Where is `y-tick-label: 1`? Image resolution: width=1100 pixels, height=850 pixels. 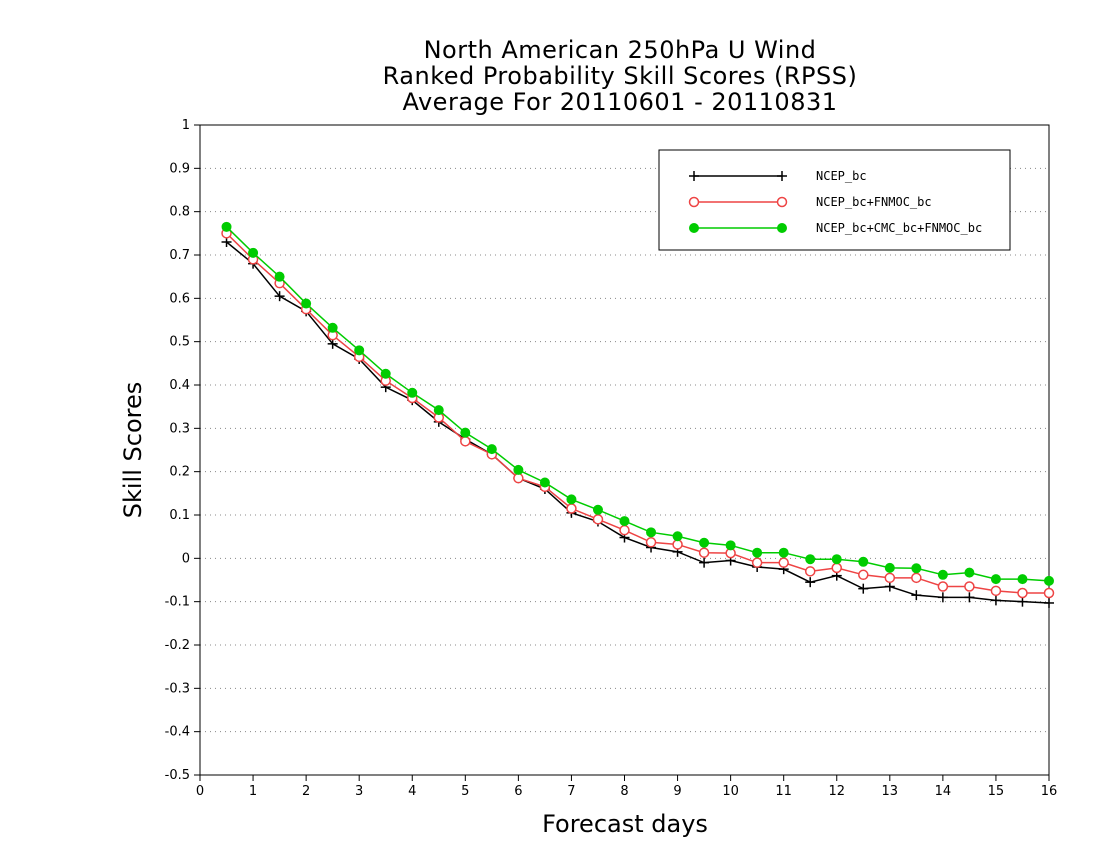
y-tick-label: 1 is located at coordinates (186, 125).